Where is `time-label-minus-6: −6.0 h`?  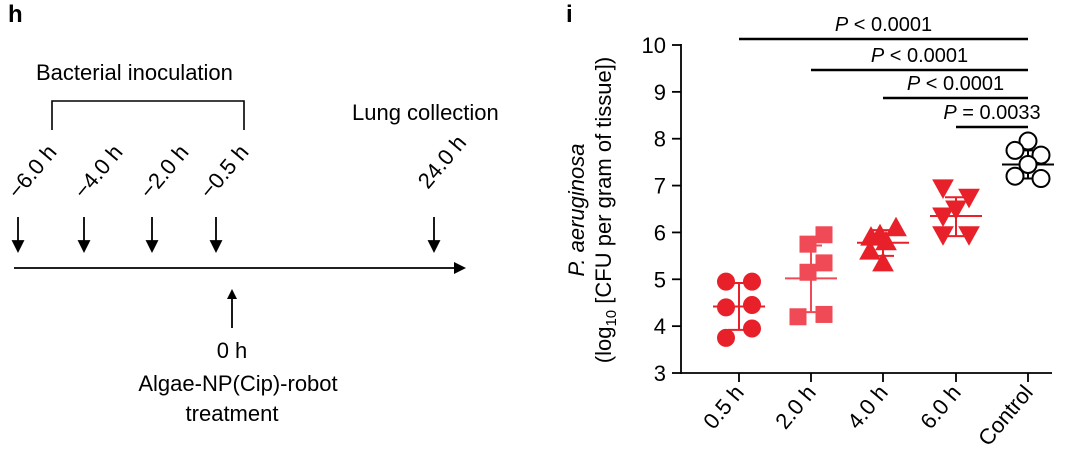 time-label-minus-6: −6.0 h is located at coordinates (32, 171).